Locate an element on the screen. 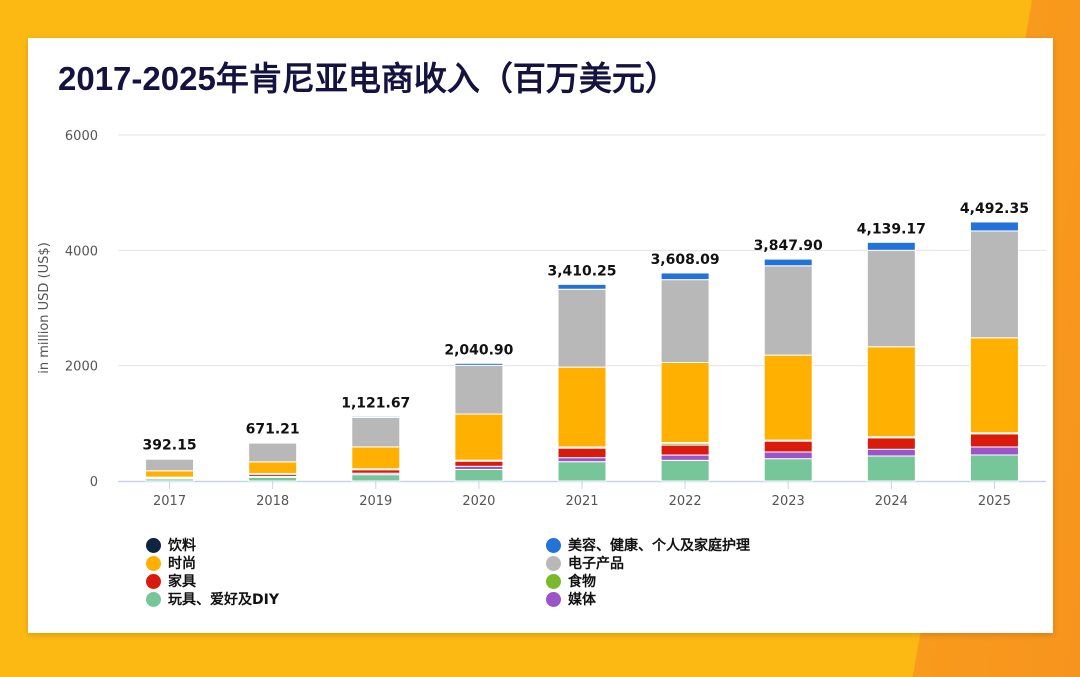 The height and width of the screenshot is (677, 1080). x-tick-label: 2018 is located at coordinates (272, 501).